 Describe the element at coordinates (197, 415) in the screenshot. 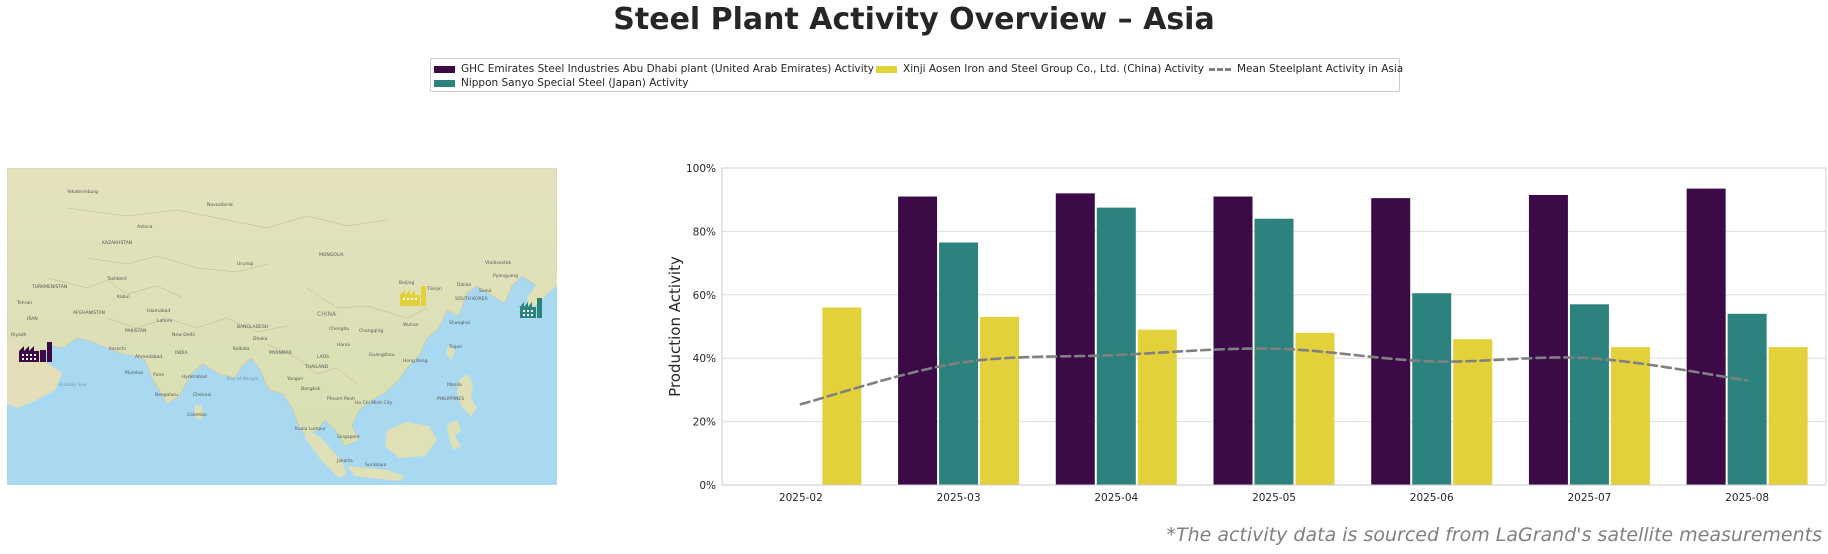

I see `map-label: Colombo` at that location.